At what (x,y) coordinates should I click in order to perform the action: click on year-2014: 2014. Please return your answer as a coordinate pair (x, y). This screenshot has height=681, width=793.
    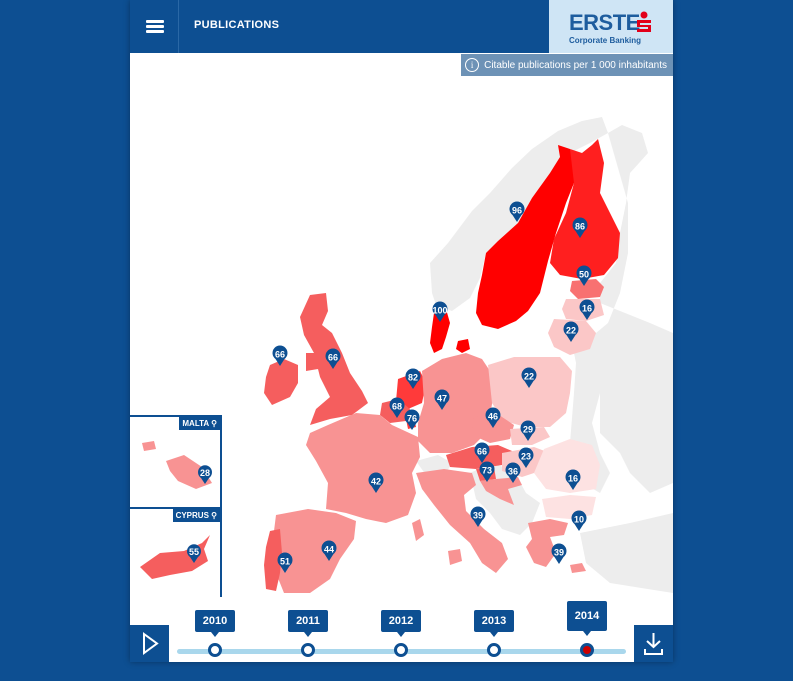
    Looking at the image, I should click on (587, 629).